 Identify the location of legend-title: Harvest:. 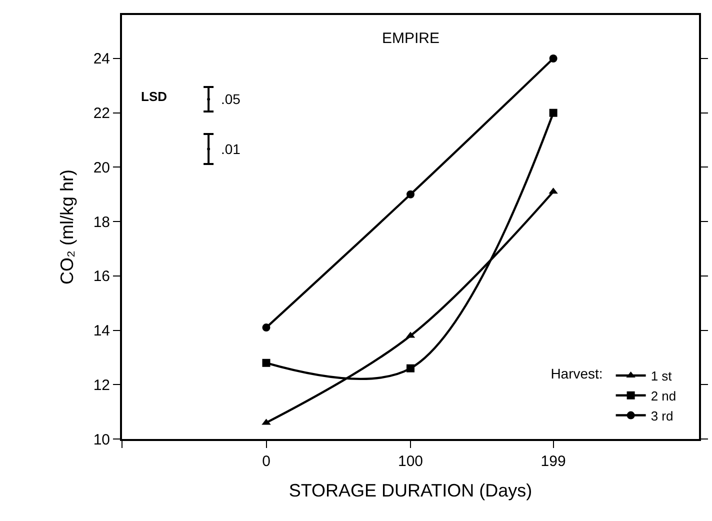
(576, 374).